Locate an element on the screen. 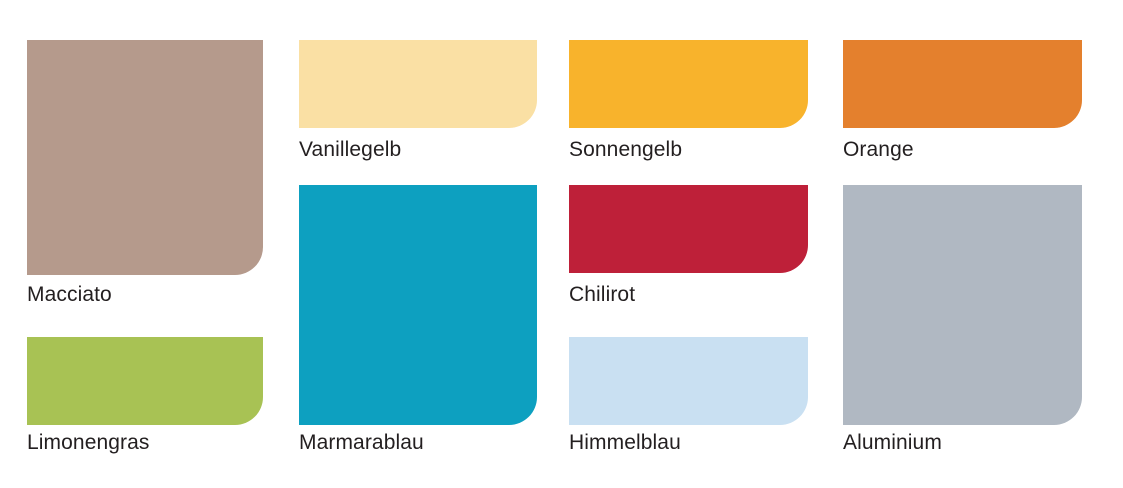  swatch-card-limonengras: Limonengras is located at coordinates (145, 399).